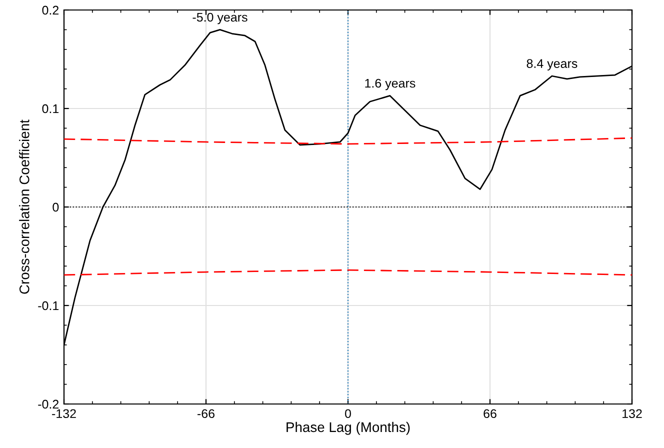 The width and height of the screenshot is (664, 448). I want to click on y-tick-label: 0.2, so click(50, 10).